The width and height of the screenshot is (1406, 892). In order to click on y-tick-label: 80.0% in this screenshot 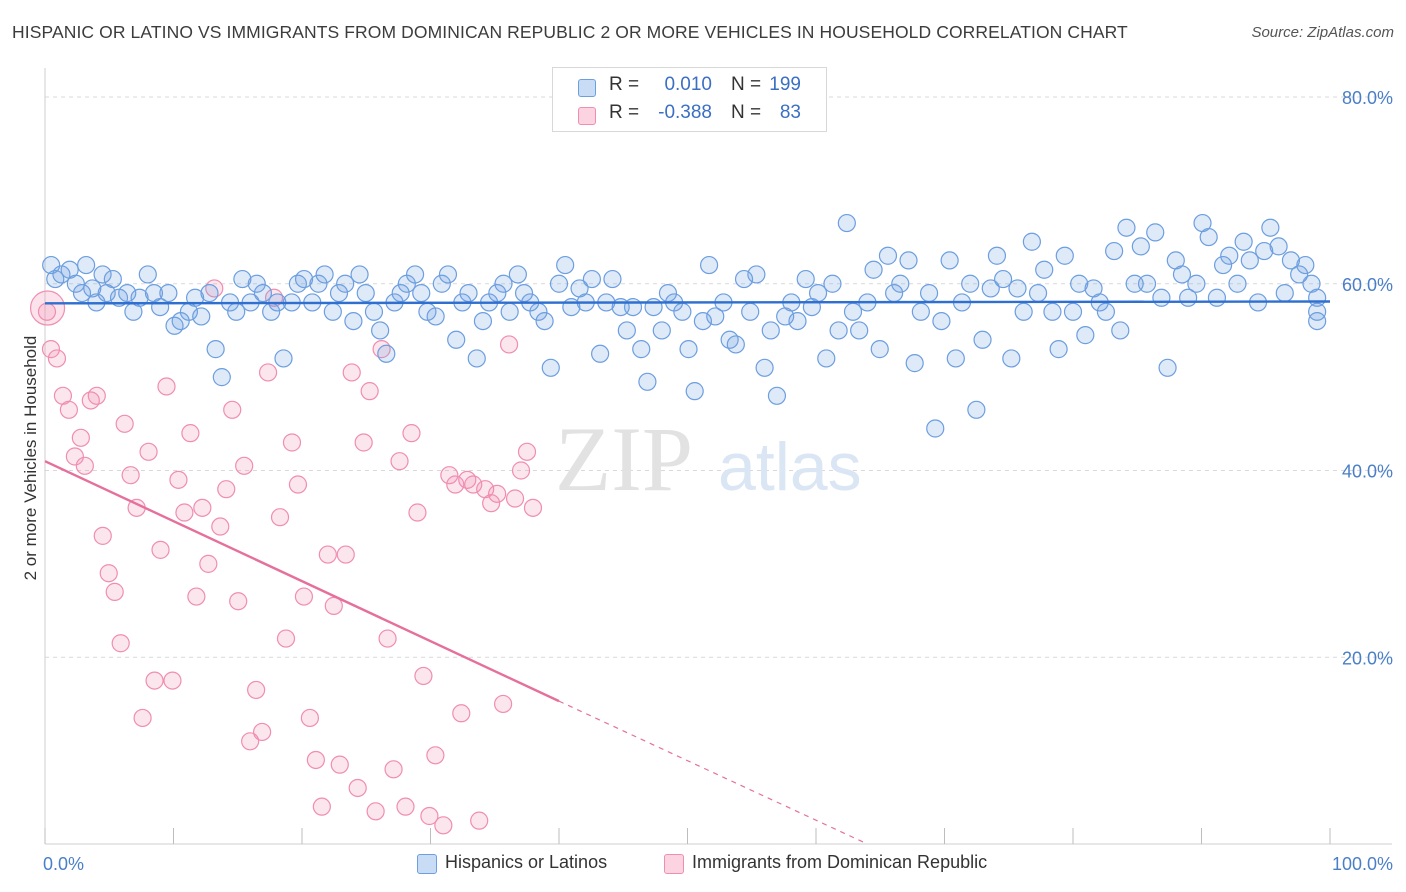, I will do `click(1367, 98)`.